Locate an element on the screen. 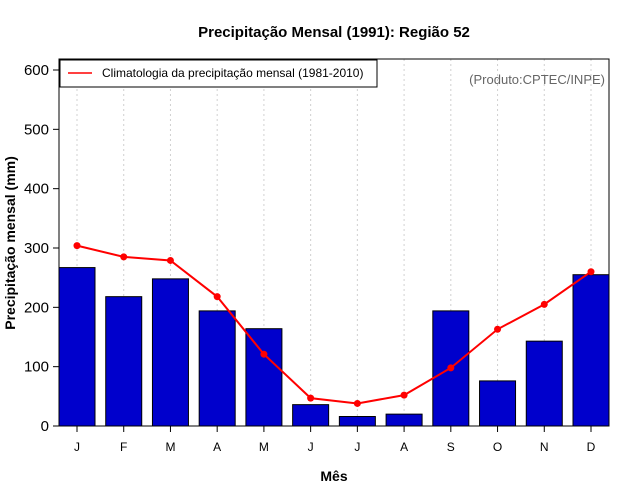 This screenshot has height=500, width=640. chart-title: Precipitação Mensal (1991): Região 52 is located at coordinates (334, 32).